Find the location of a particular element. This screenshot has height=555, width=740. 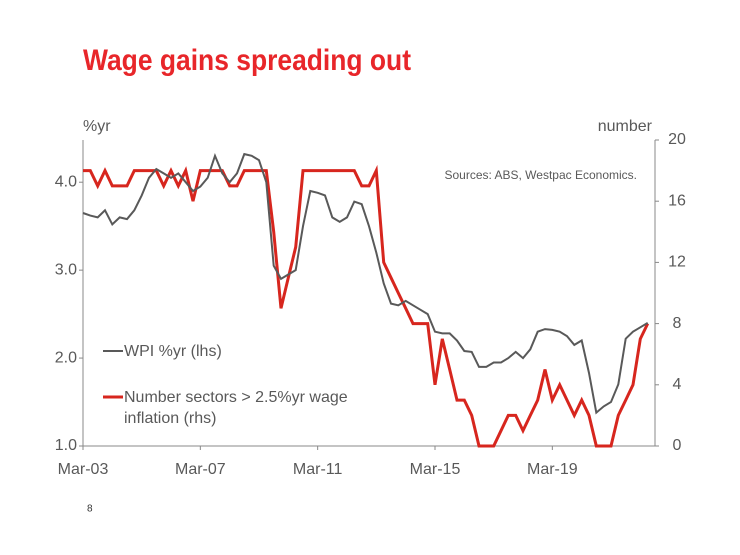

x-tick-label: Mar-03 is located at coordinates (83, 469).